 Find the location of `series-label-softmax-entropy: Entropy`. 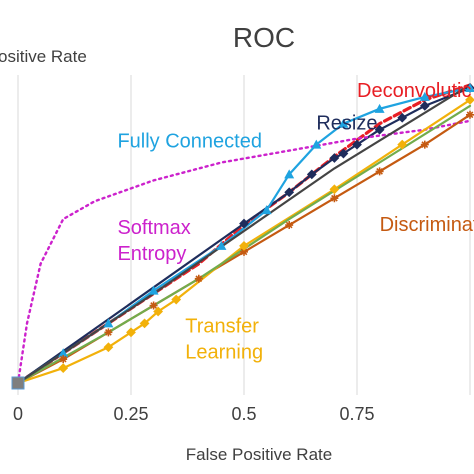

series-label-softmax-entropy: Entropy is located at coordinates (151, 254).